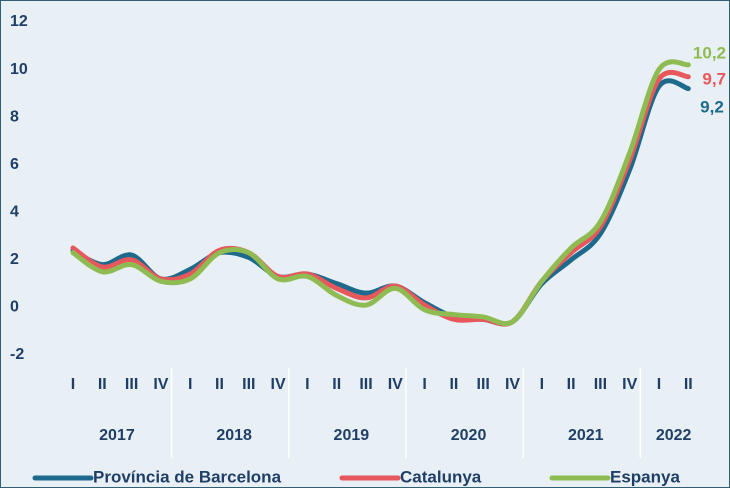  What do you see at coordinates (441, 476) in the screenshot?
I see `legend-label: Catalunya` at bounding box center [441, 476].